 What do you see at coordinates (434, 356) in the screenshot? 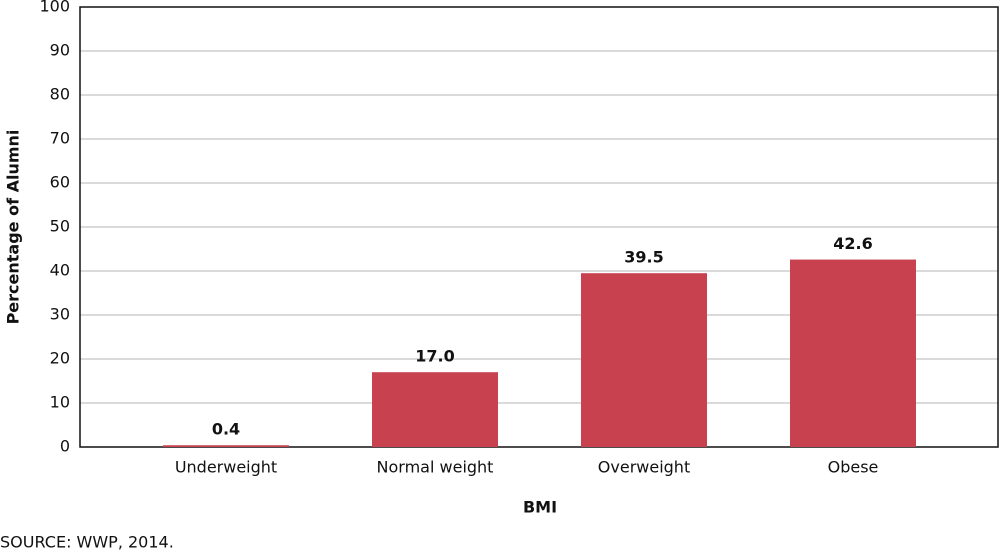
I see `value-label: 17.0` at bounding box center [434, 356].